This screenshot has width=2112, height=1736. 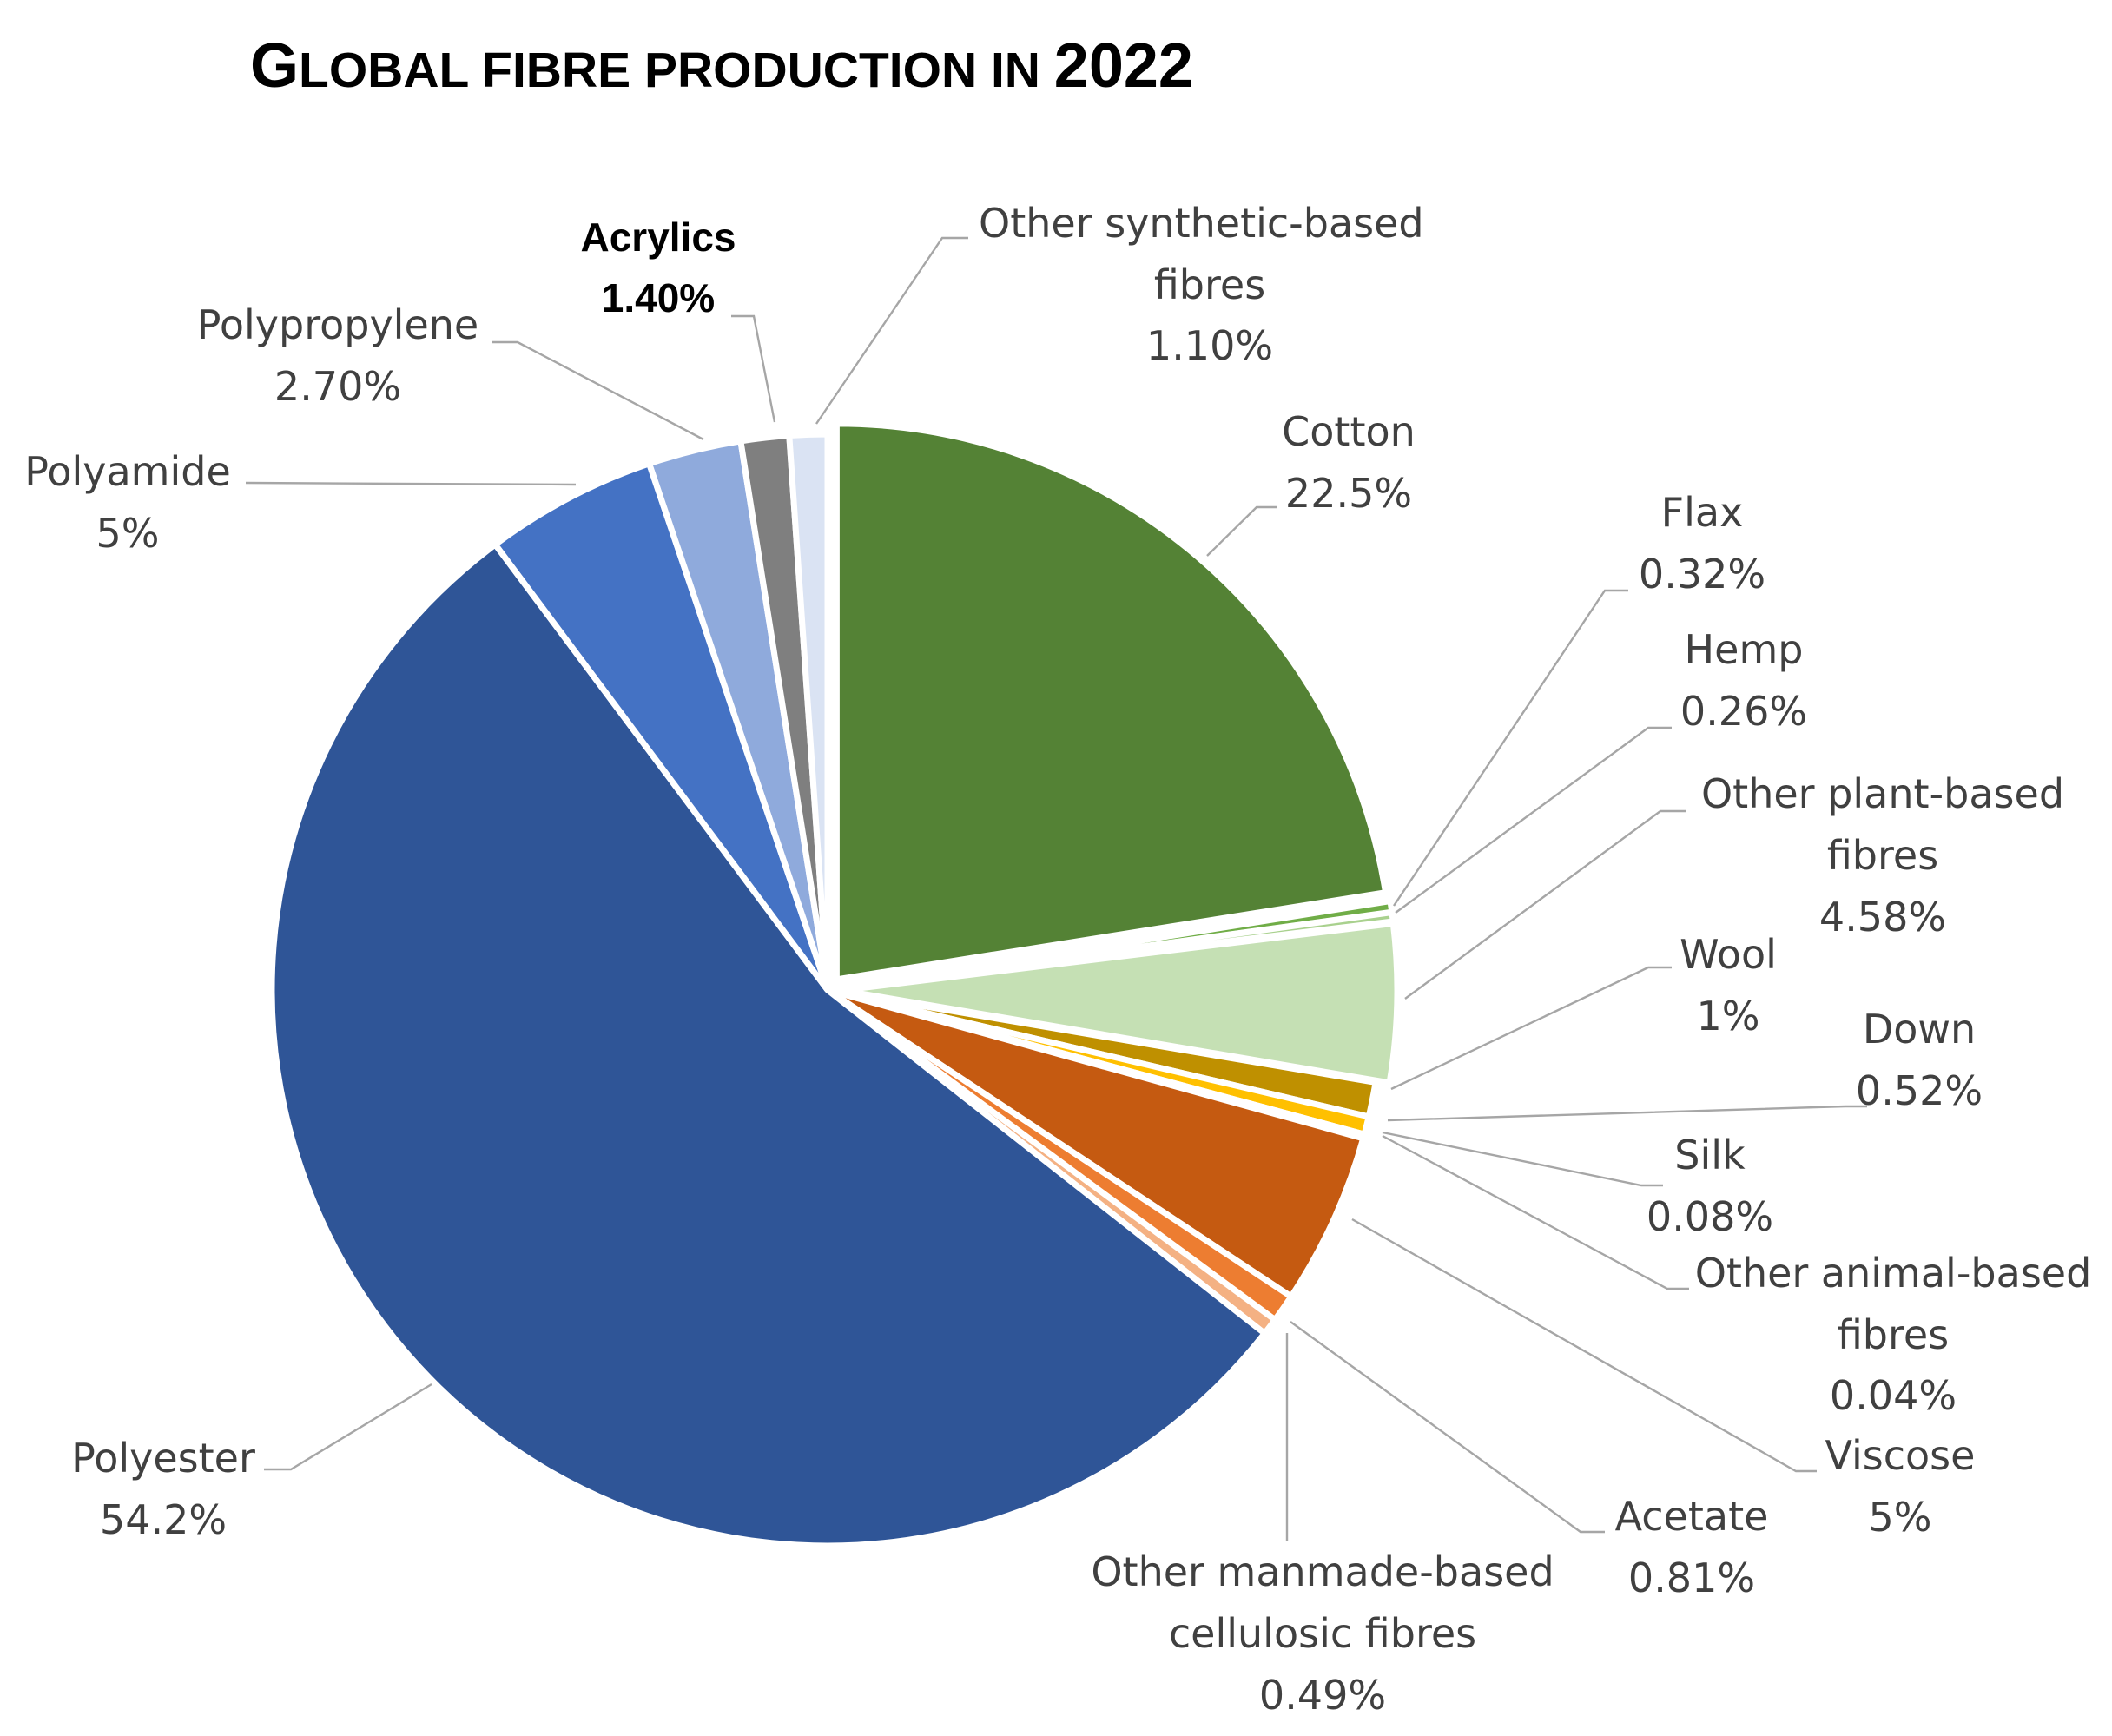 What do you see at coordinates (659, 297) in the screenshot?
I see `label-acrylics-value: 1.40%` at bounding box center [659, 297].